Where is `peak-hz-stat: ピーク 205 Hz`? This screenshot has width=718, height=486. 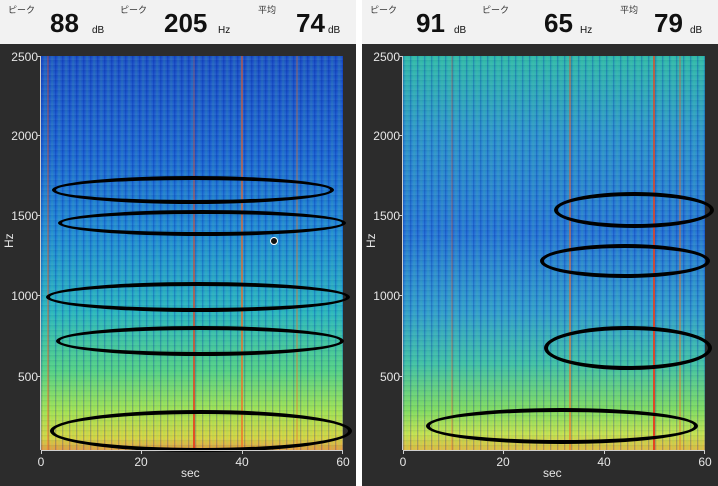
peak-hz-stat: ピーク 205 Hz is located at coordinates (180, 22).